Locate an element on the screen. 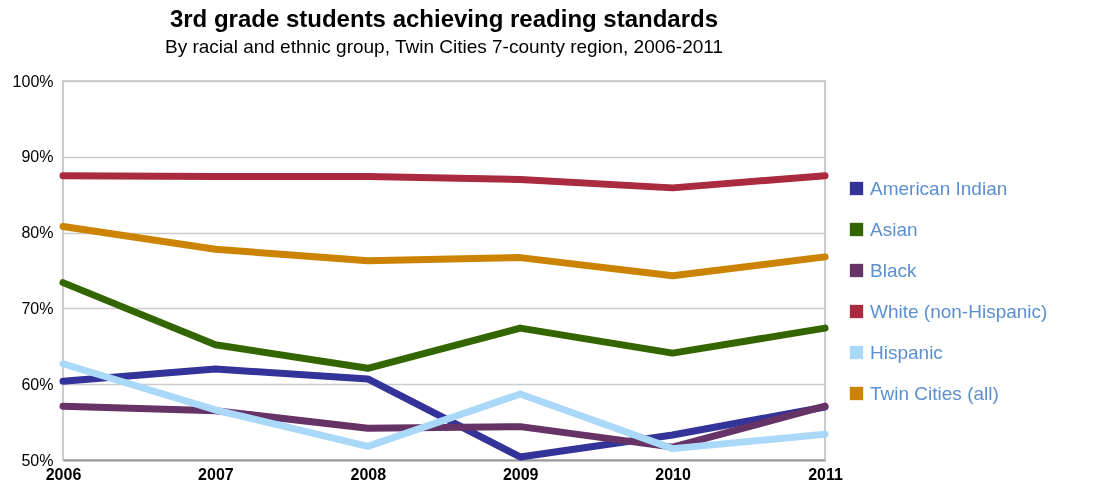 The height and width of the screenshot is (494, 1102). x-tick-label: 2009 is located at coordinates (520, 474).